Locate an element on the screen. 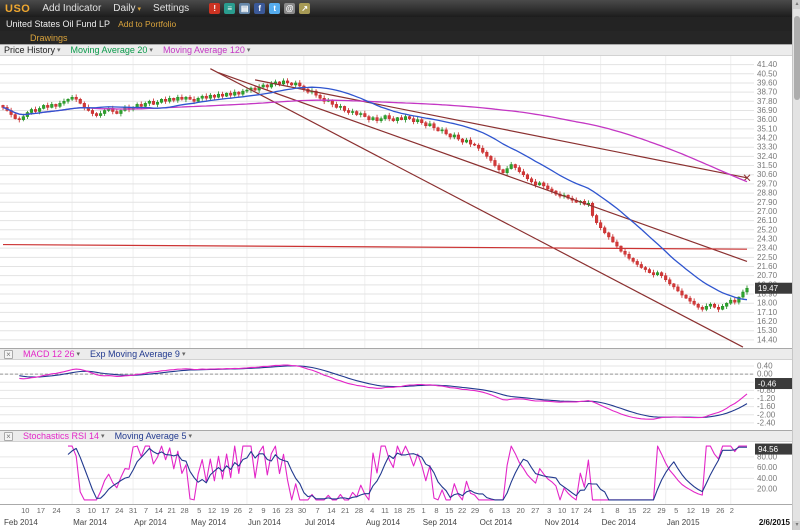  stochastics-legend: Stochastics RSI 14 is located at coordinates (64, 436).